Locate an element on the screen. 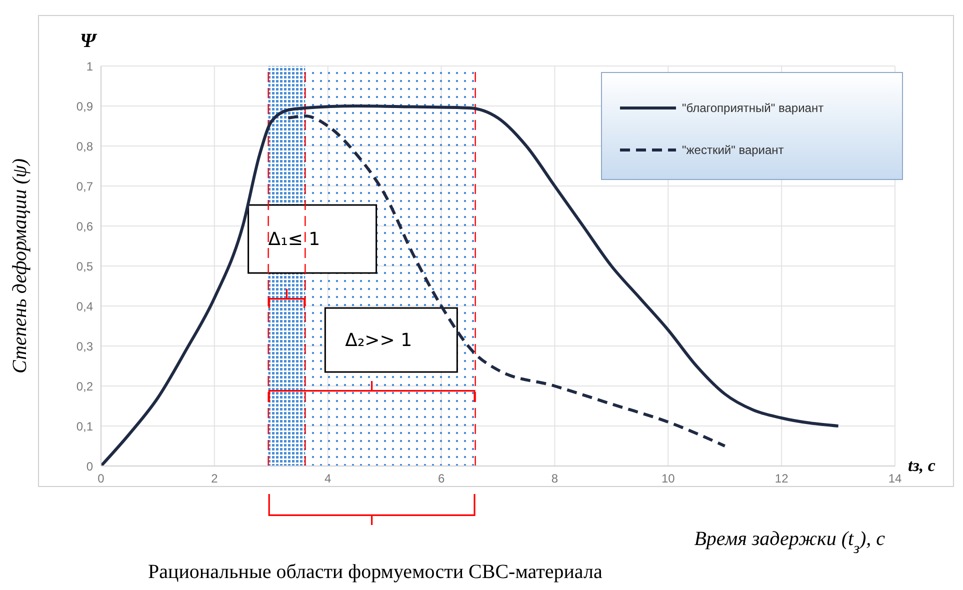 This screenshot has width=963, height=590. x-tick-label: 10 is located at coordinates (668, 479).